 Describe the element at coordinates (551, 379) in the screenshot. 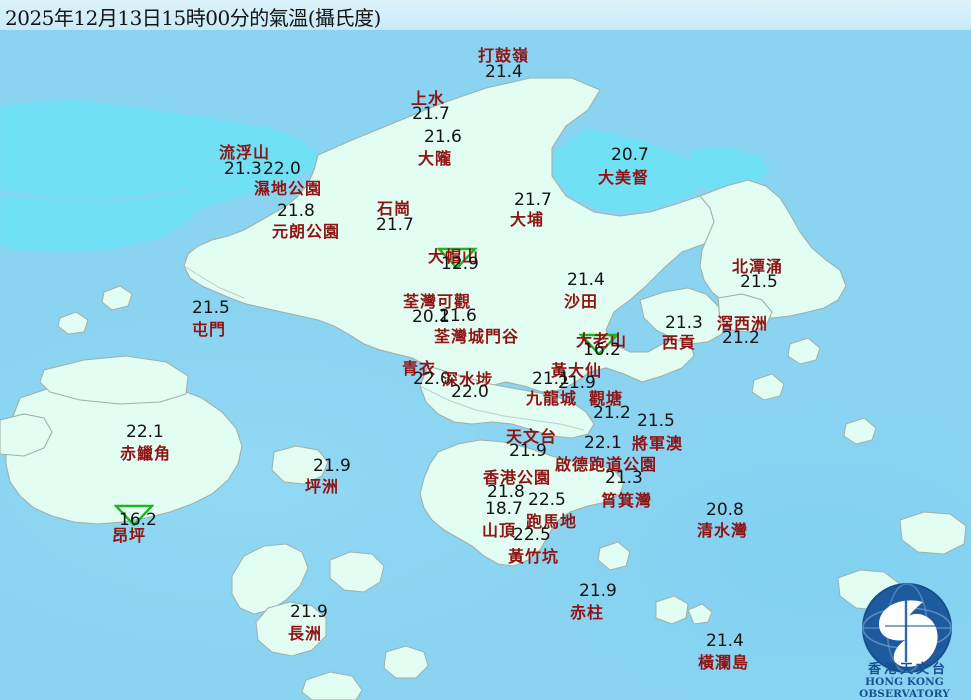

I see `station-temperature-value: 21.1` at that location.